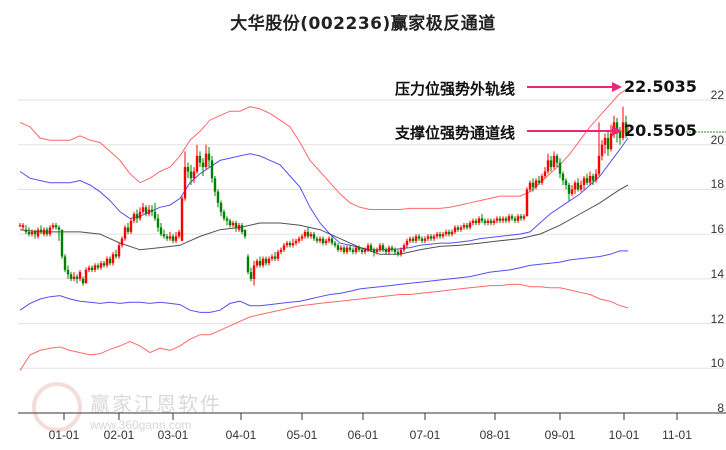  What do you see at coordinates (717, 363) in the screenshot?
I see `y-tick-label: 10` at bounding box center [717, 363].